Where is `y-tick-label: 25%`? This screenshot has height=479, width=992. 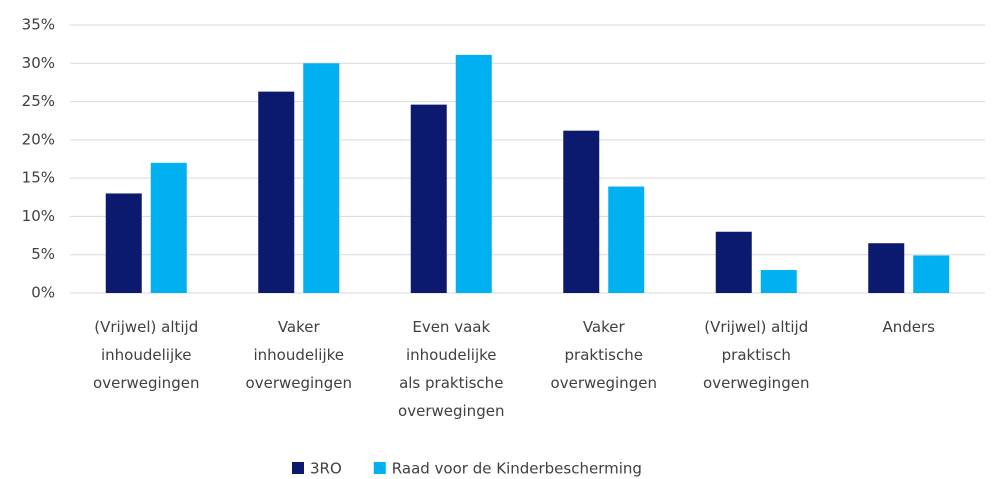
y-tick-label: 25% is located at coordinates (38, 101).